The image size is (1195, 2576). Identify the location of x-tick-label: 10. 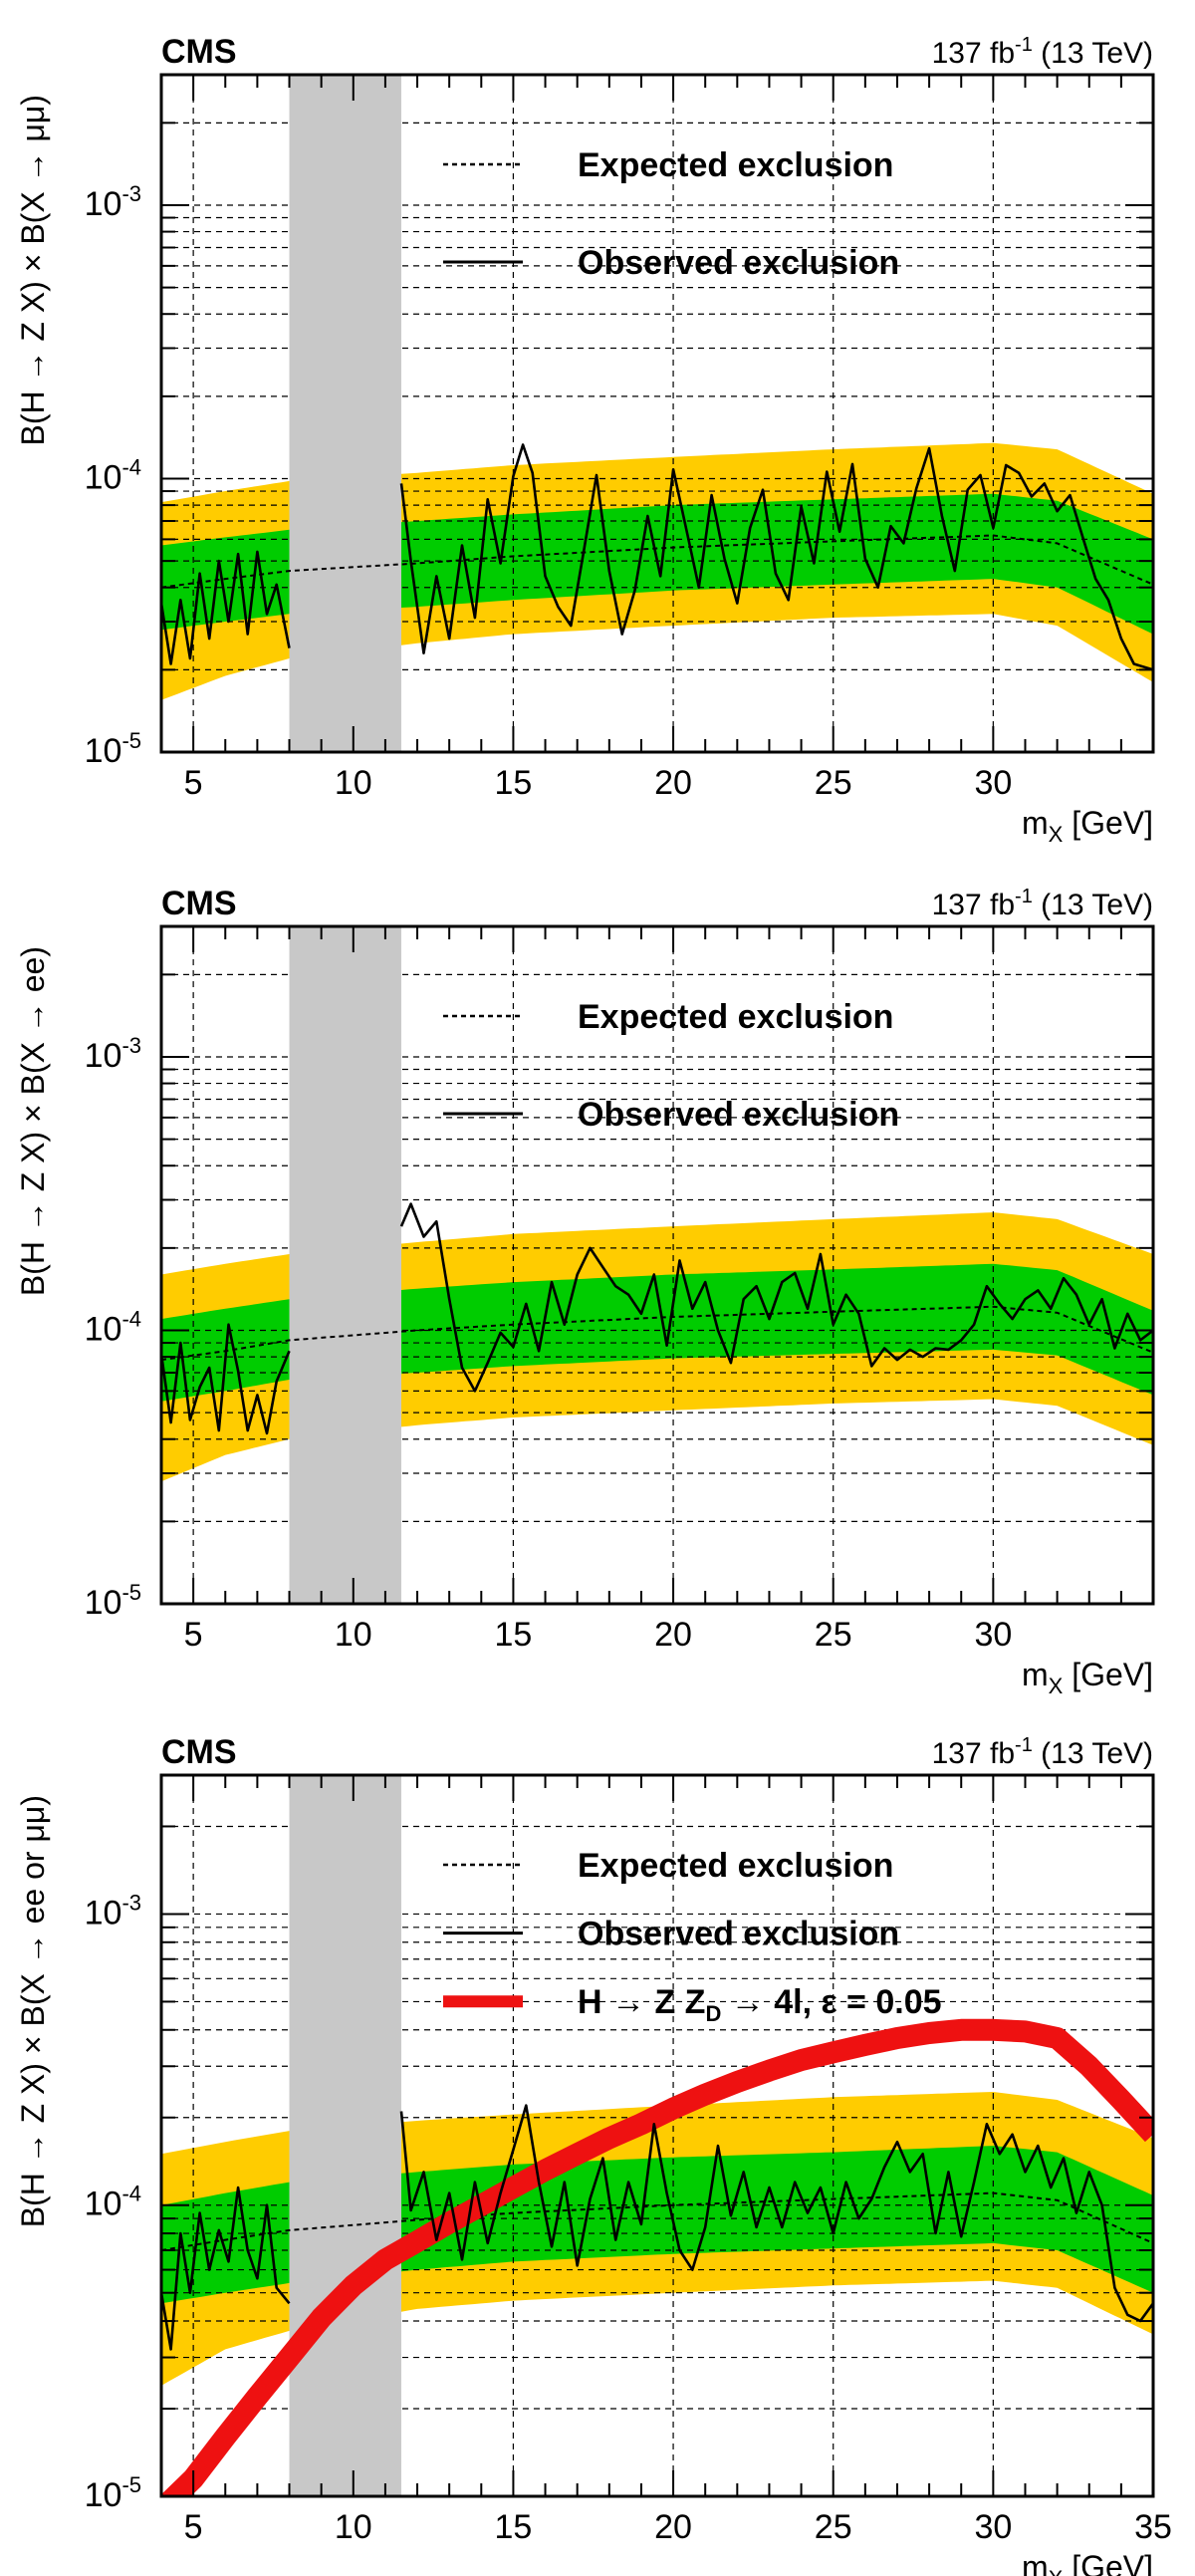
(353, 2527).